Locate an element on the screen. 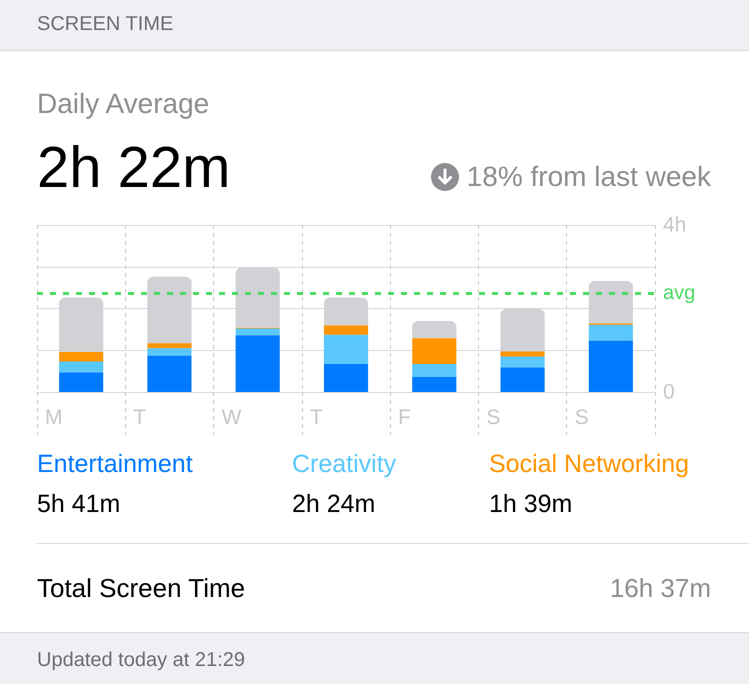 The height and width of the screenshot is (684, 749). x-tick-label: F is located at coordinates (404, 417).